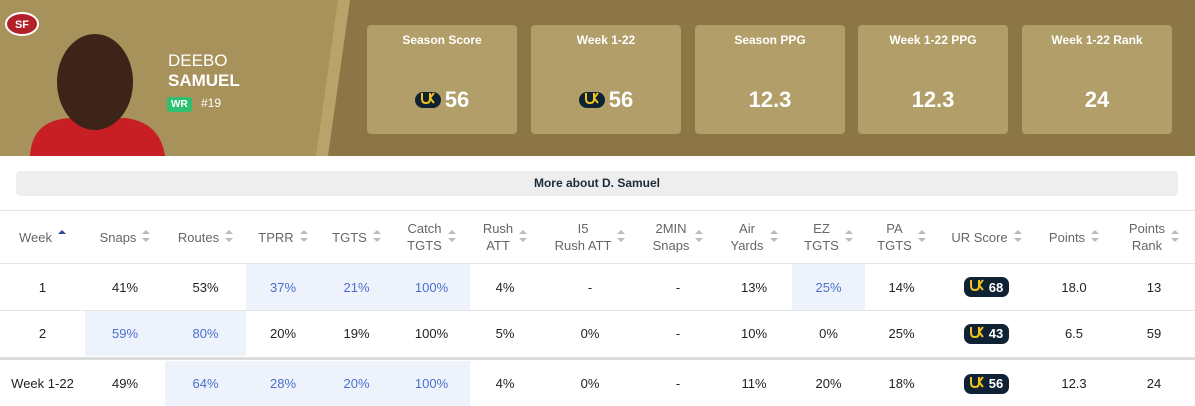  Describe the element at coordinates (1154, 237) in the screenshot. I see `column-header: Points Rank` at that location.